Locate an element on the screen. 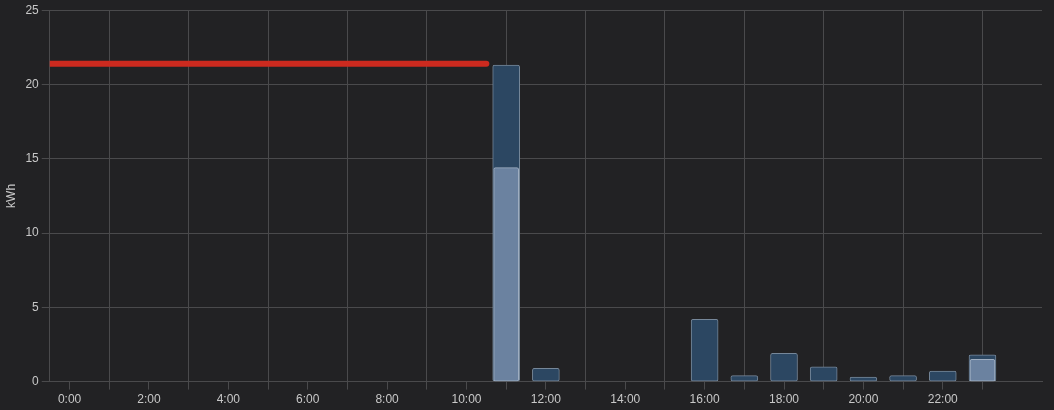 This screenshot has height=410, width=1054. x-tick-label: 16:00 is located at coordinates (704, 399).